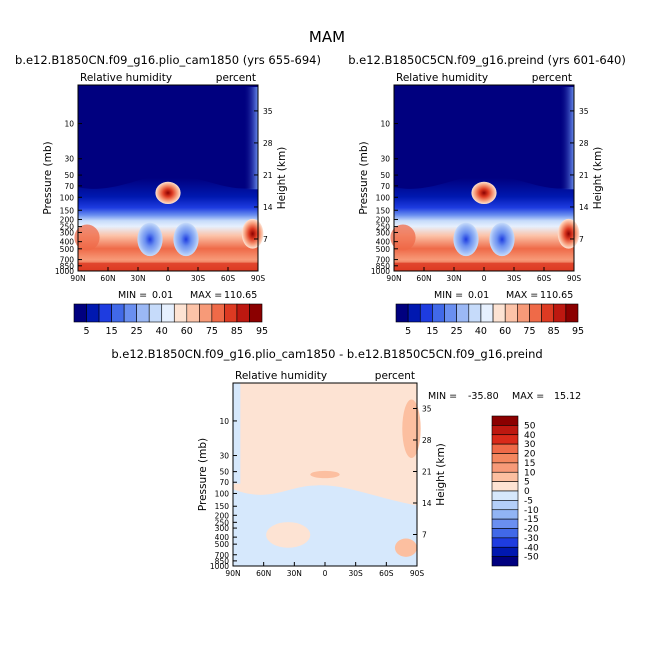  What do you see at coordinates (530, 426) in the screenshot?
I see `colorbar-label: 50` at bounding box center [530, 426].